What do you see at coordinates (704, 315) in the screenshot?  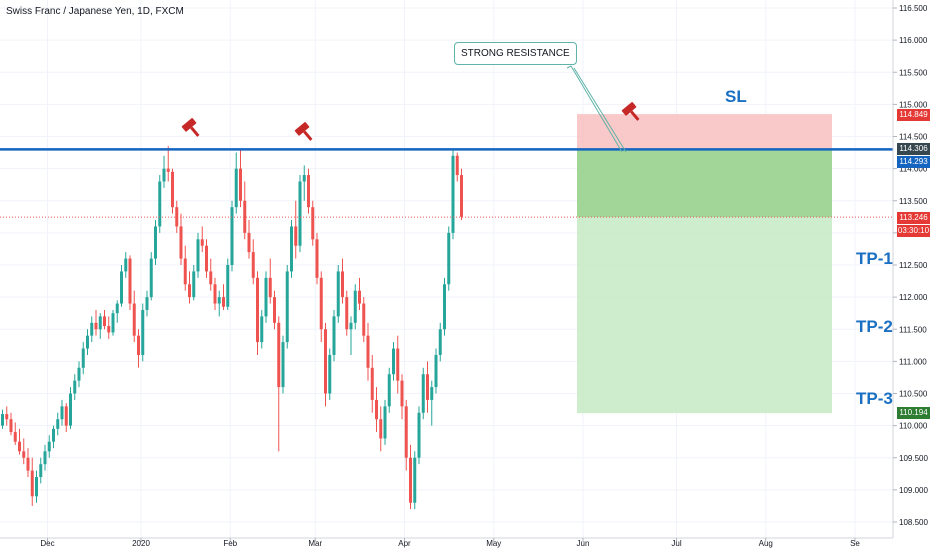 I see `take-profit-zone` at bounding box center [704, 315].